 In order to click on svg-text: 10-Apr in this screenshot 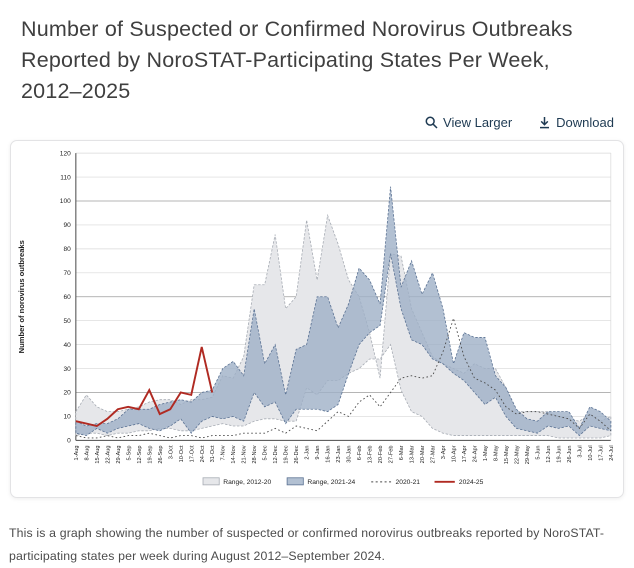, I will do `click(455, 453)`.